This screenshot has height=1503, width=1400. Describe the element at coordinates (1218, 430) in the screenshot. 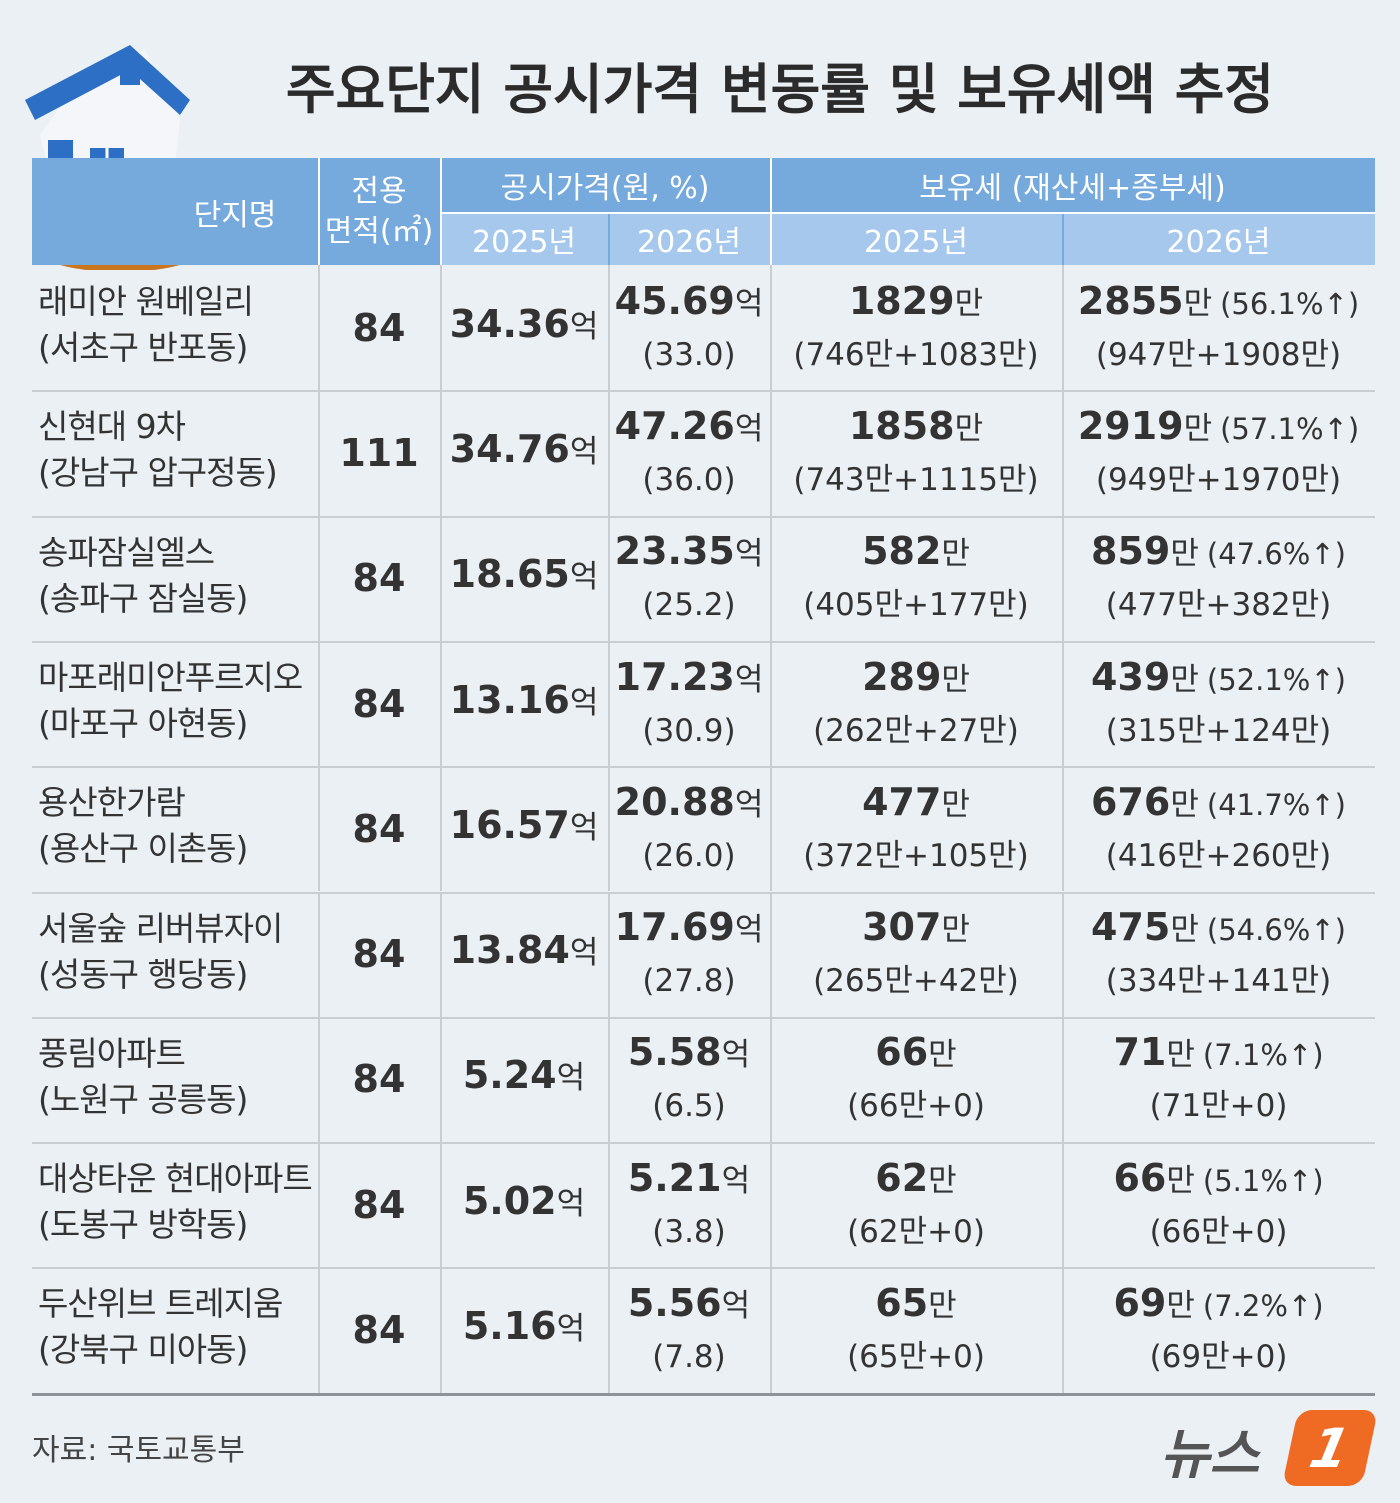

I see `line: 2919만 (57.1%↑)` at that location.